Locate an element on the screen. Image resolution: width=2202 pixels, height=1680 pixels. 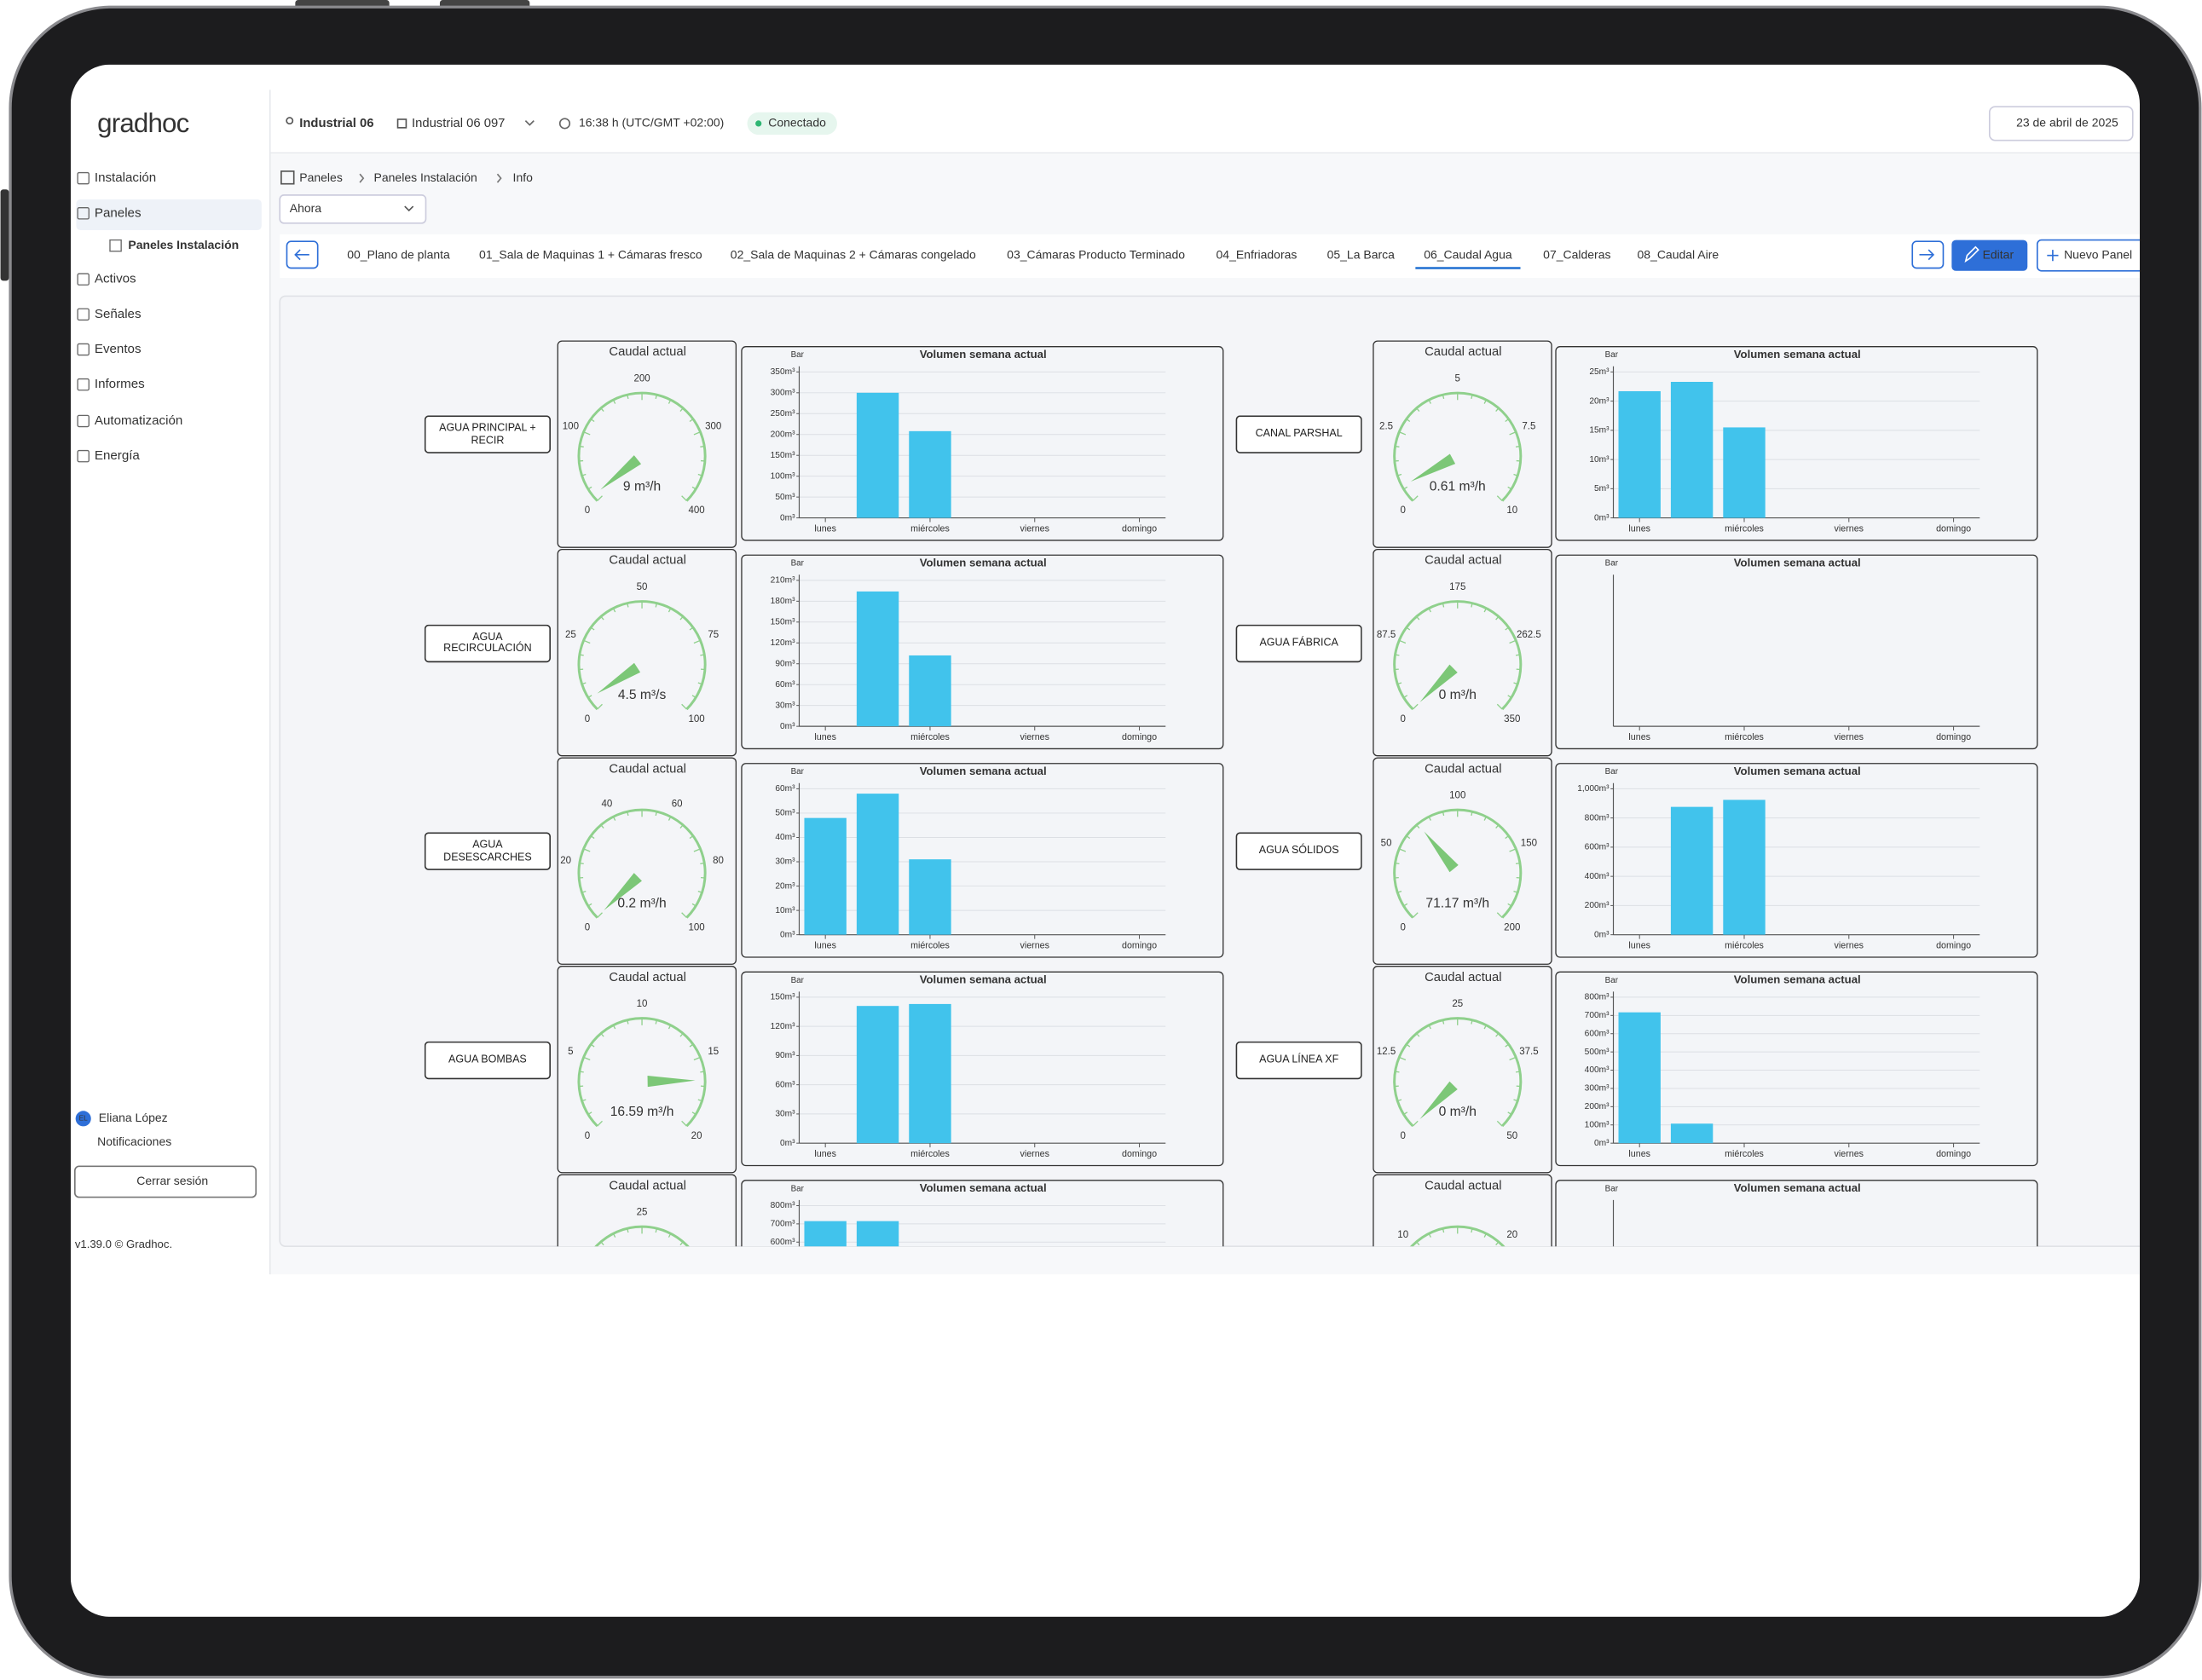
logout-button is located at coordinates (165, 1181).